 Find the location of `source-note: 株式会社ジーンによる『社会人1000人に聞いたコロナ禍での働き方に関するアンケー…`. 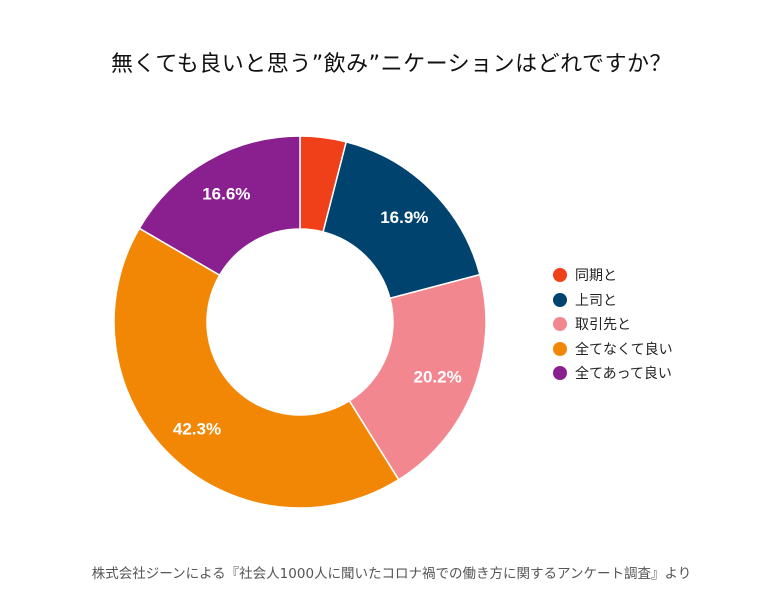

source-note: 株式会社ジーンによる『社会人1000人に聞いたコロナ禍での働き方に関するアンケー… is located at coordinates (391, 574).